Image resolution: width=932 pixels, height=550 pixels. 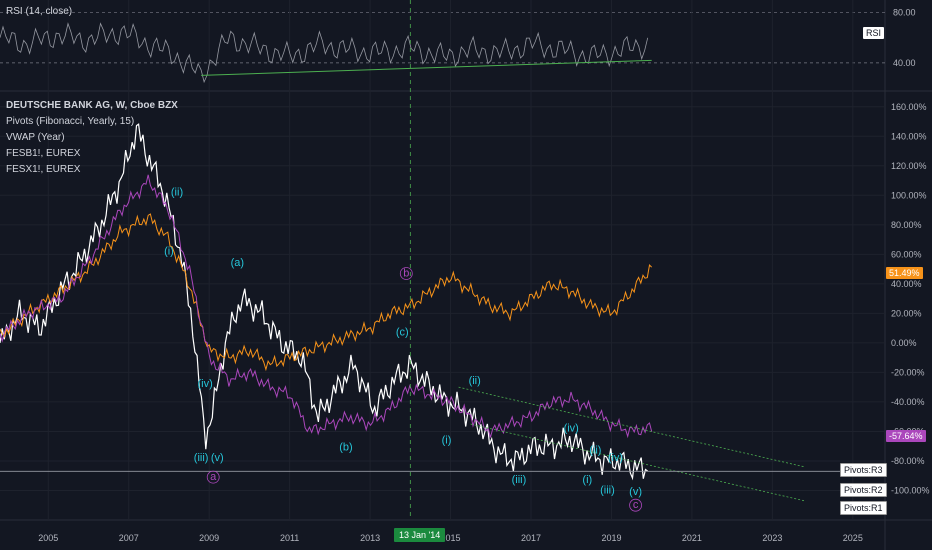 I want to click on x-tick-label: 2021, so click(x=692, y=538).